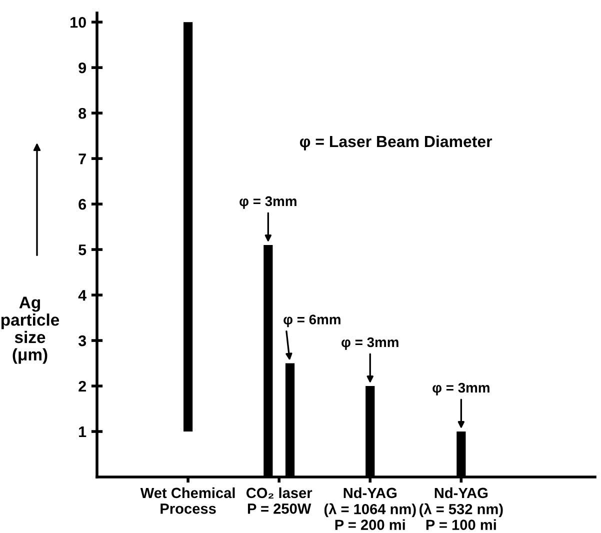 This screenshot has height=533, width=601. What do you see at coordinates (188, 227) in the screenshot?
I see `bar` at bounding box center [188, 227].